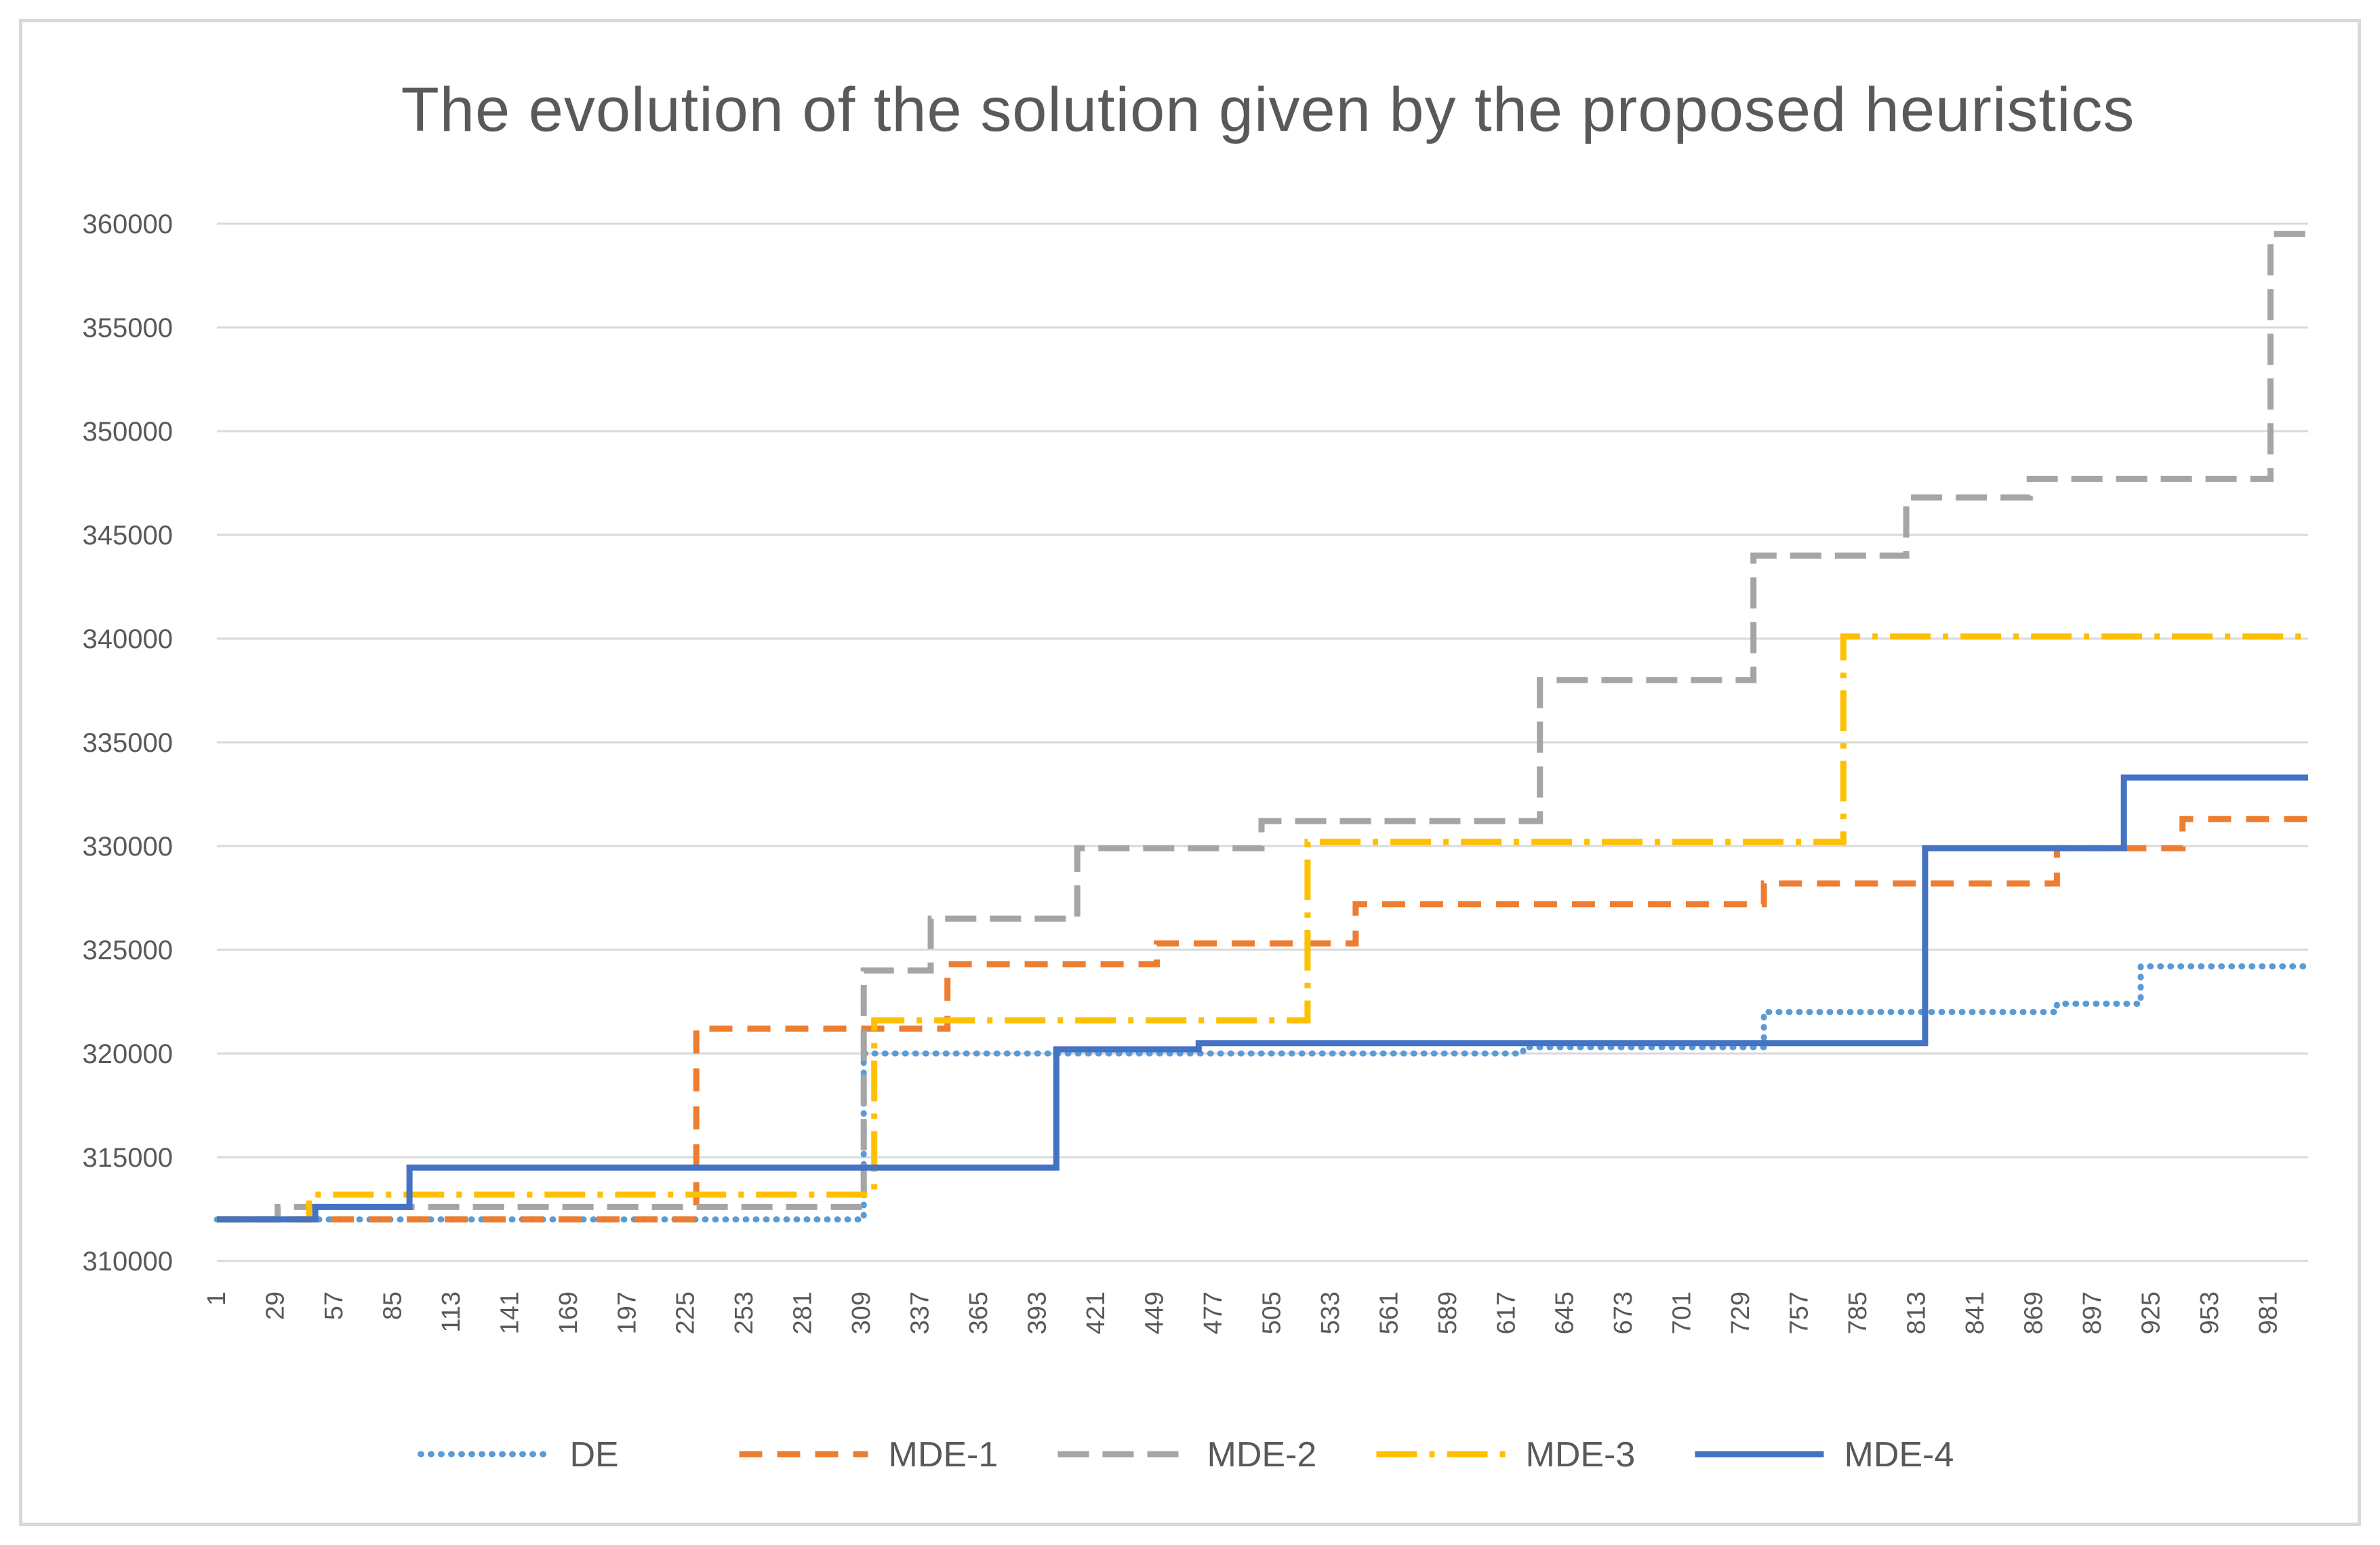  What do you see at coordinates (2151, 1312) in the screenshot?
I see `x-tick-label: 925` at bounding box center [2151, 1312].